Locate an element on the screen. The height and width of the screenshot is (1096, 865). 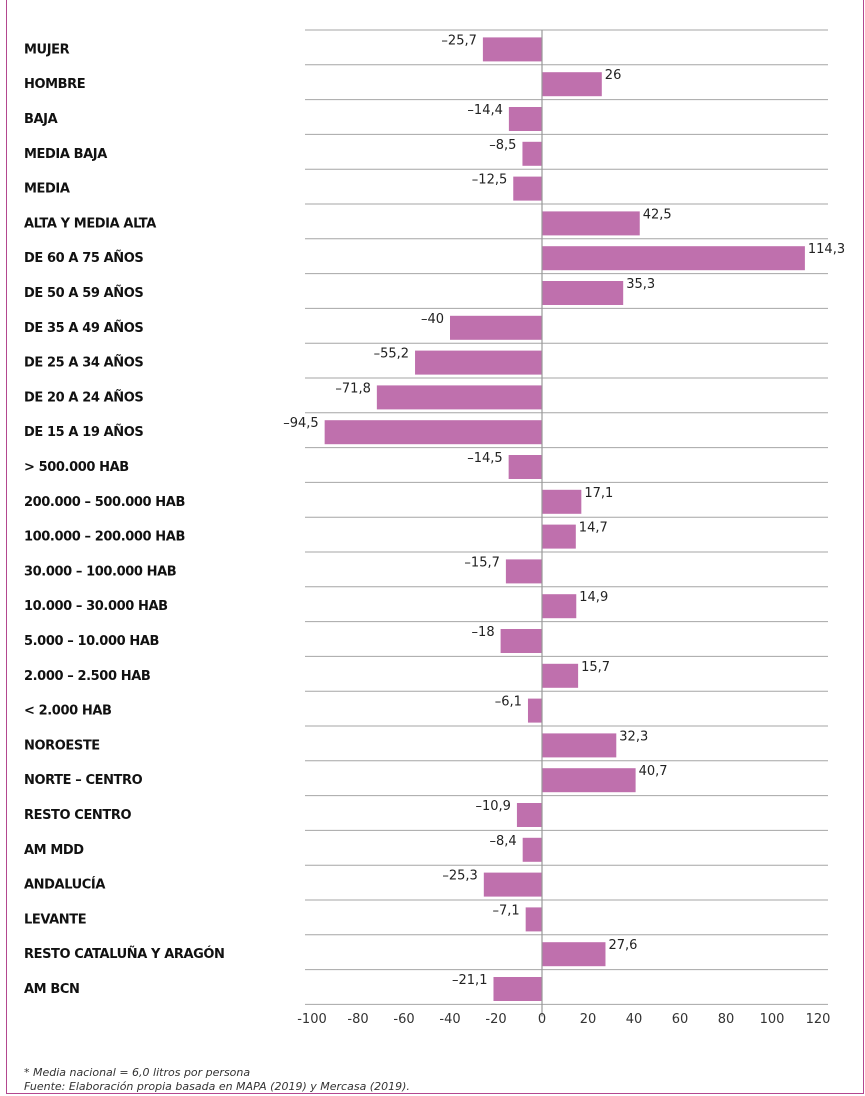
value-label: –10,9 is located at coordinates (492, 806).